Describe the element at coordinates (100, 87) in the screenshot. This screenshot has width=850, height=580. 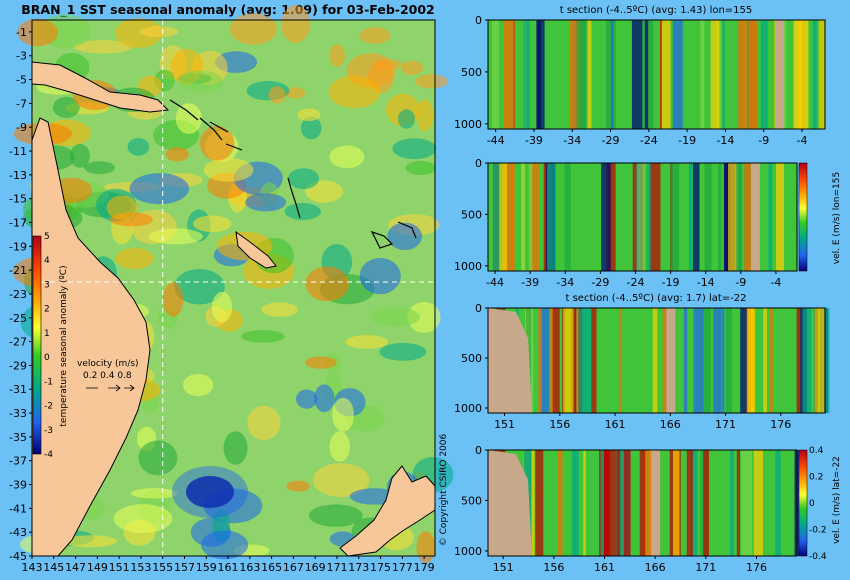
I see `land-new-guinea` at that location.